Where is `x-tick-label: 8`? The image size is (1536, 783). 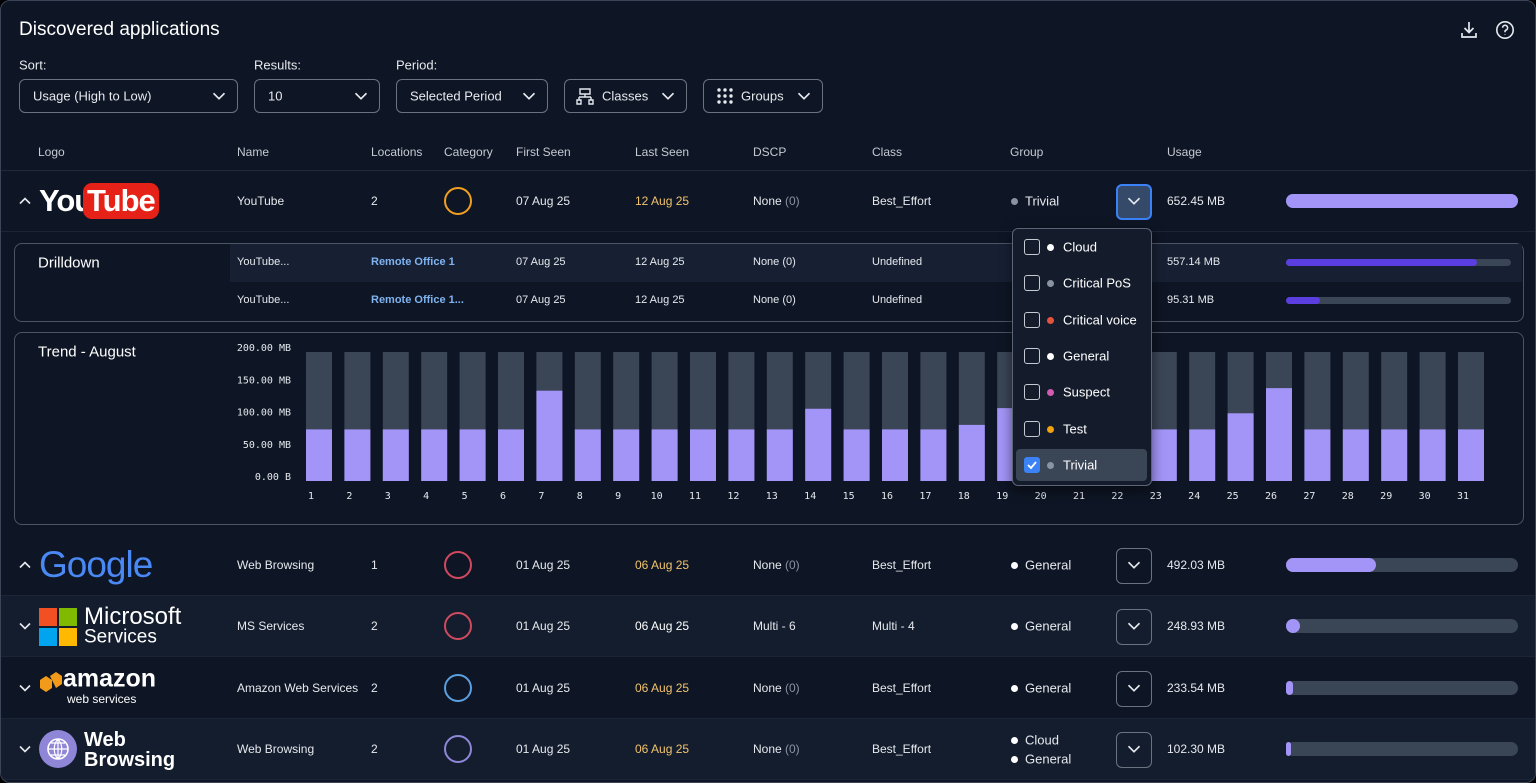 x-tick-label: 8 is located at coordinates (580, 496).